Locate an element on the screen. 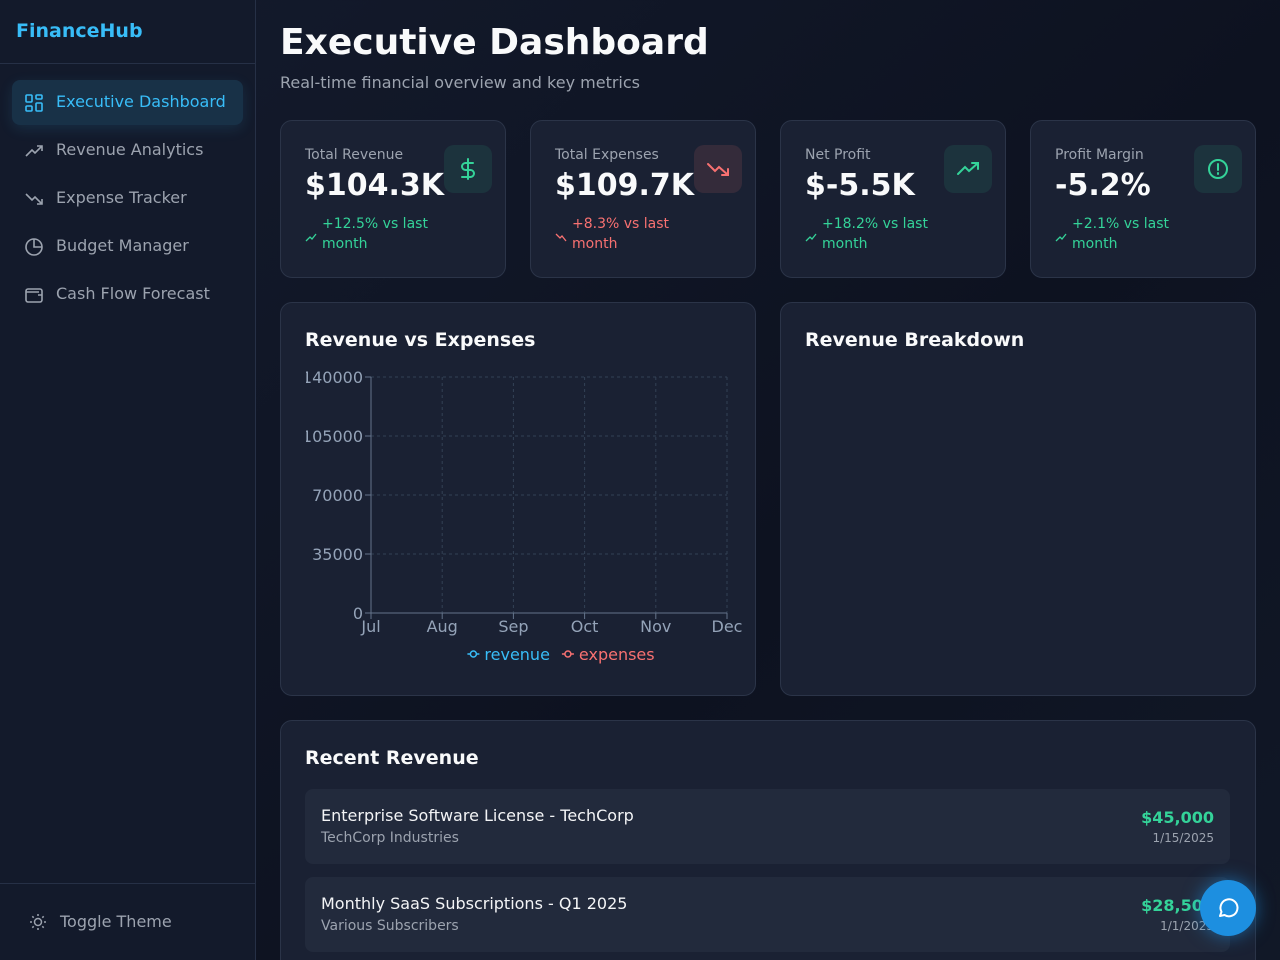  stat-value: $104.3K is located at coordinates (375, 185).